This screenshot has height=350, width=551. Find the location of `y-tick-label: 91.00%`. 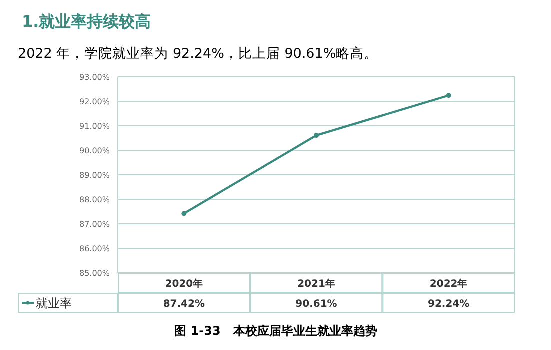

y-tick-label: 91.00% is located at coordinates (94, 126).